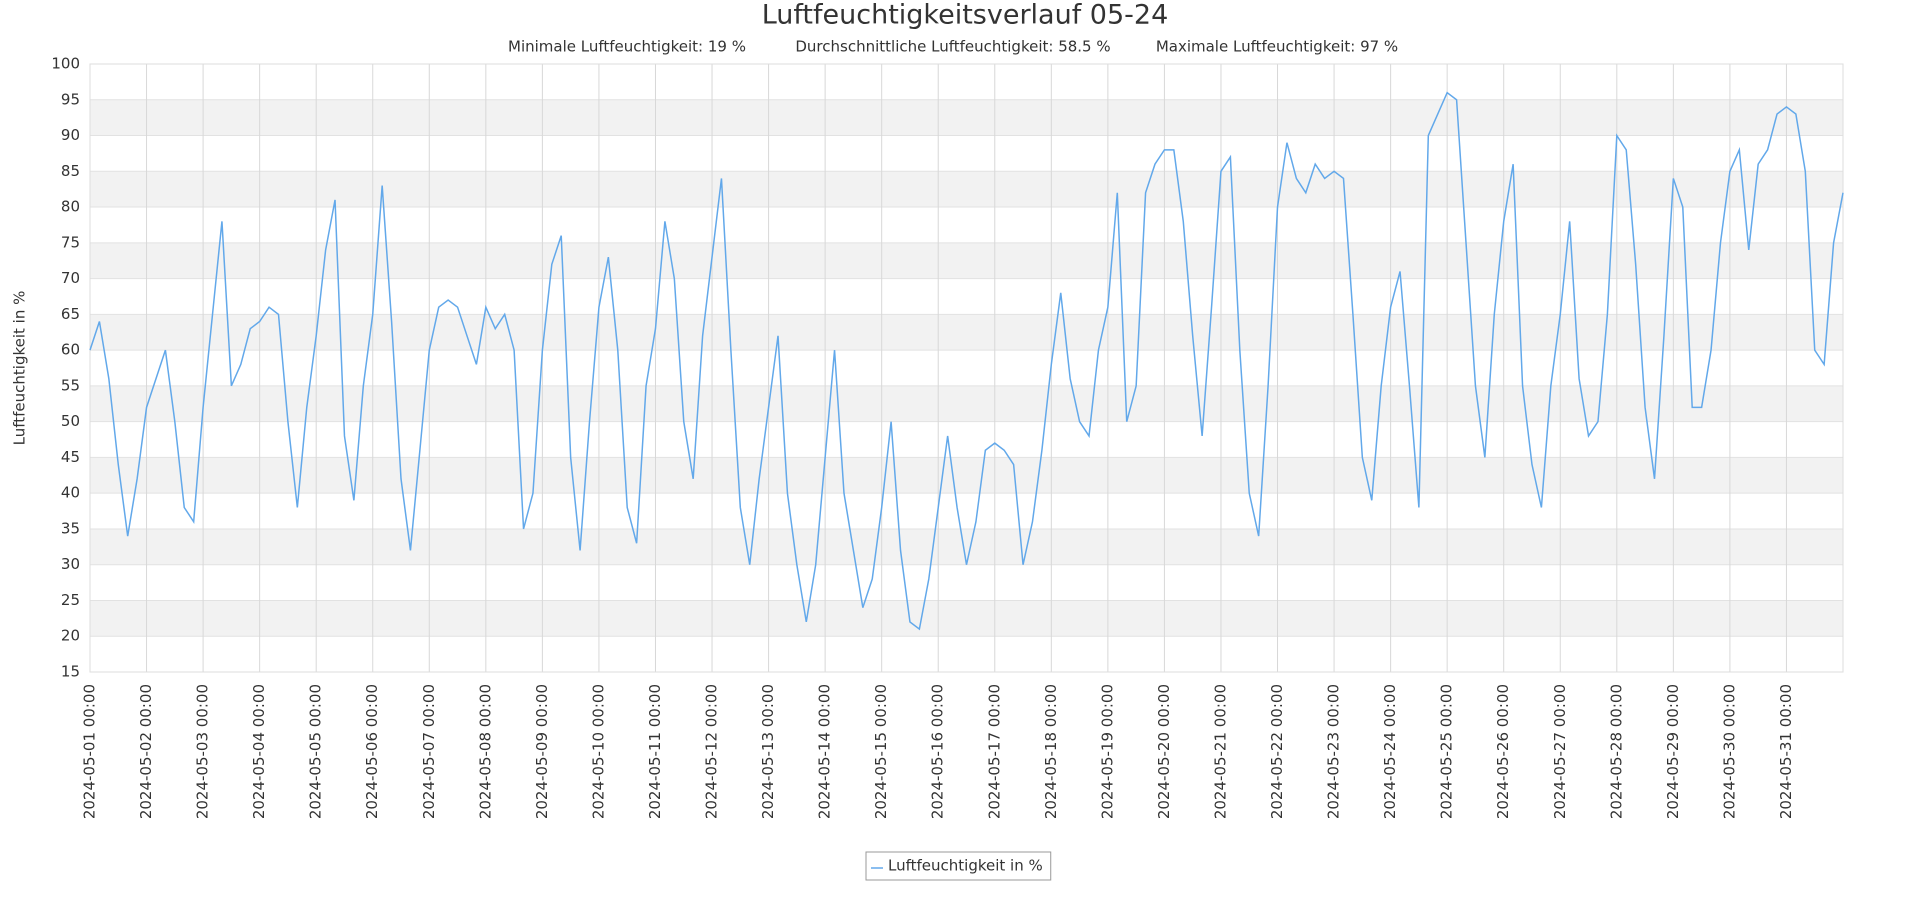  I want to click on x-tick-label: 2024-05-19 00:00, so click(1107, 751).